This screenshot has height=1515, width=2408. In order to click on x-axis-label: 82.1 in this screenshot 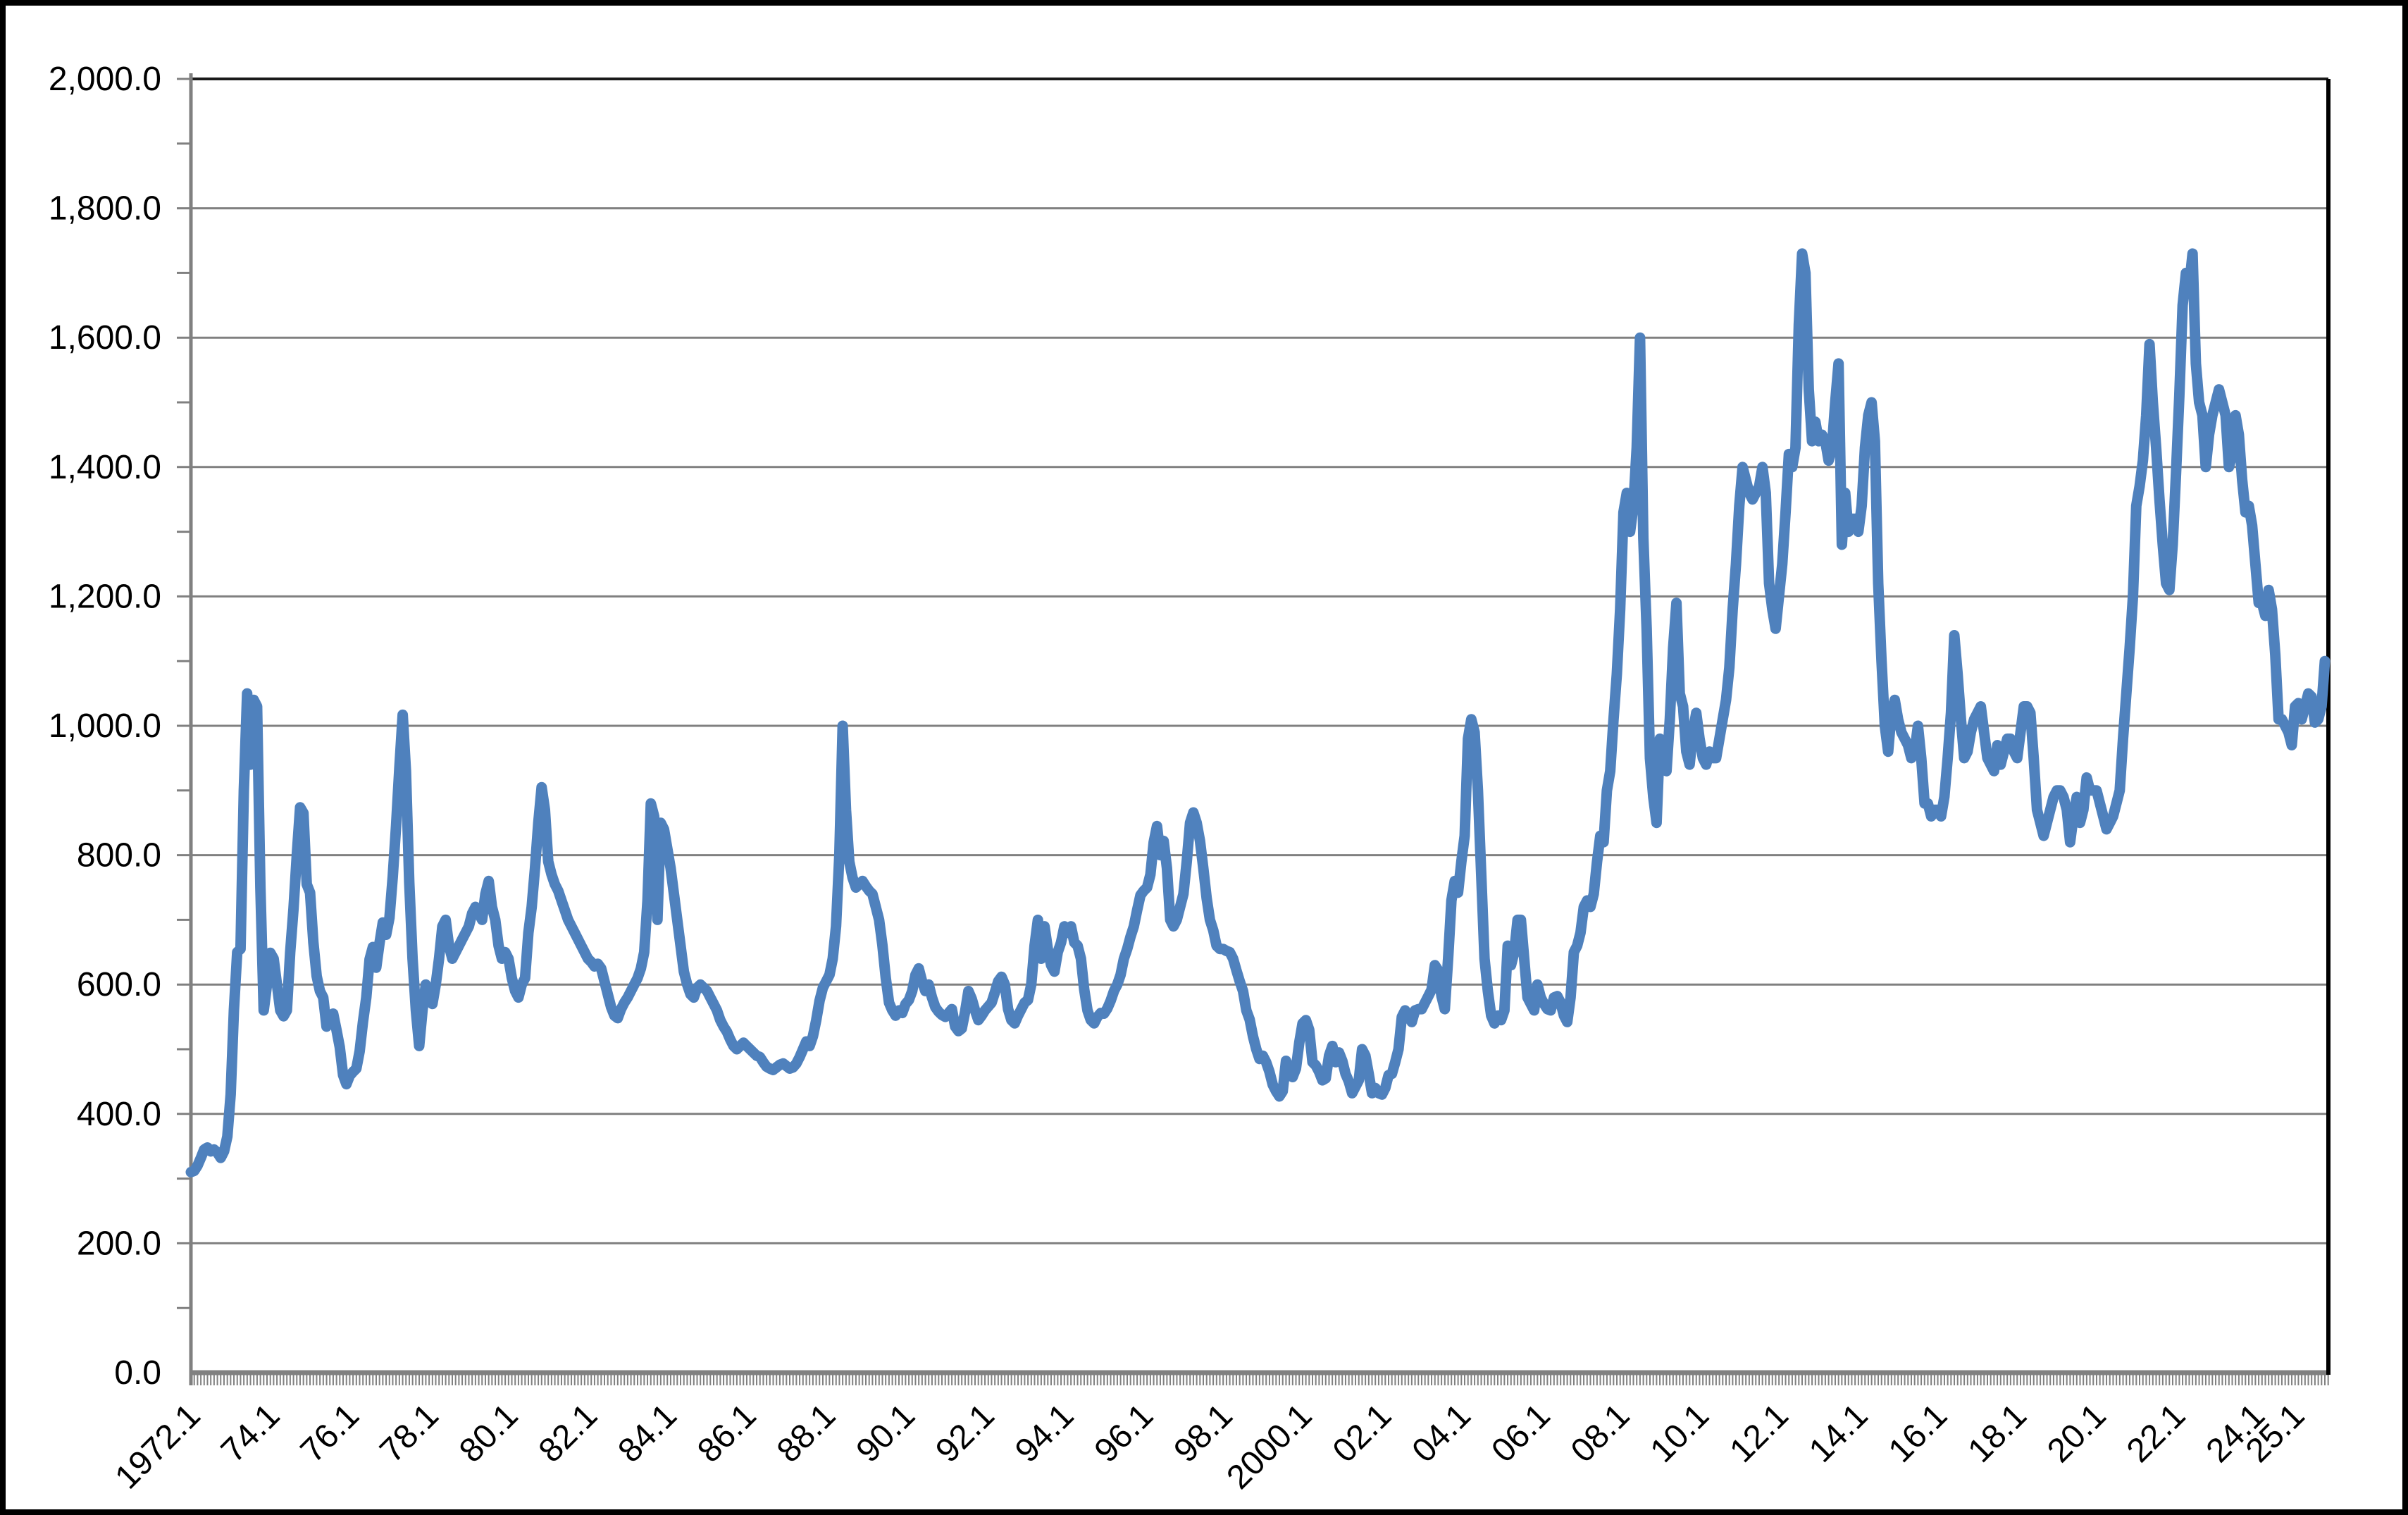, I will do `click(568, 1434)`.